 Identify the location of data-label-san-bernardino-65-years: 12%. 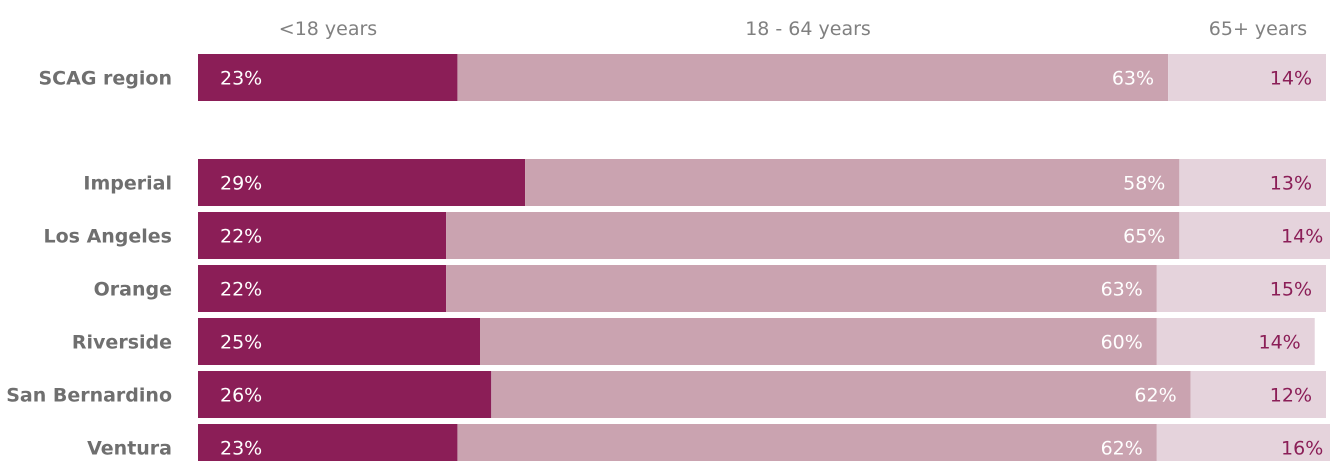
(1291, 396).